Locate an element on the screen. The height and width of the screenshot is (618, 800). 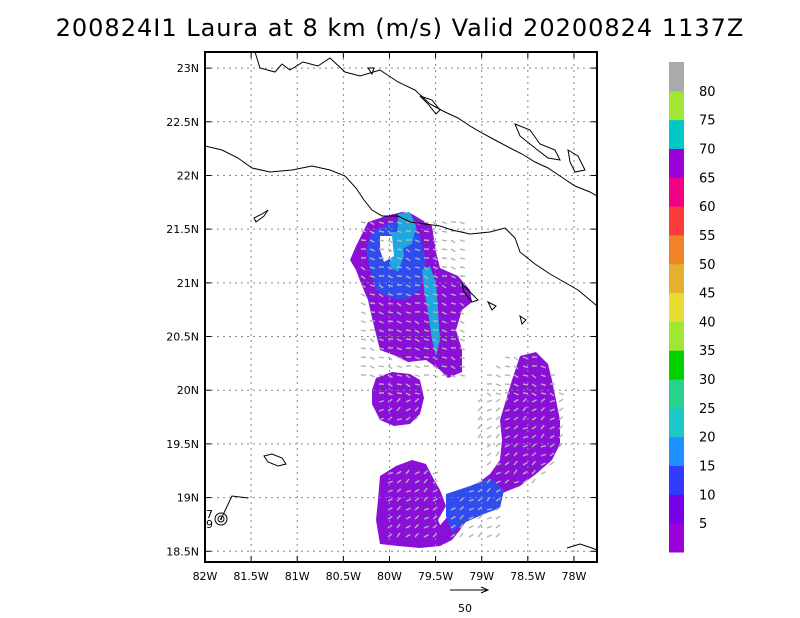
lon-tick-label: 78W is located at coordinates (574, 576).